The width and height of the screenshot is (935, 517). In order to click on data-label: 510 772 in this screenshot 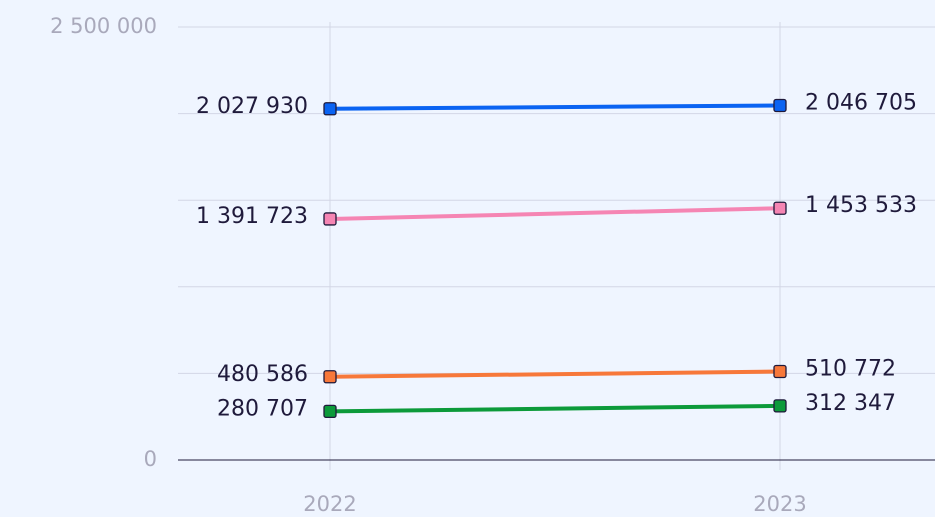, I will do `click(850, 369)`.